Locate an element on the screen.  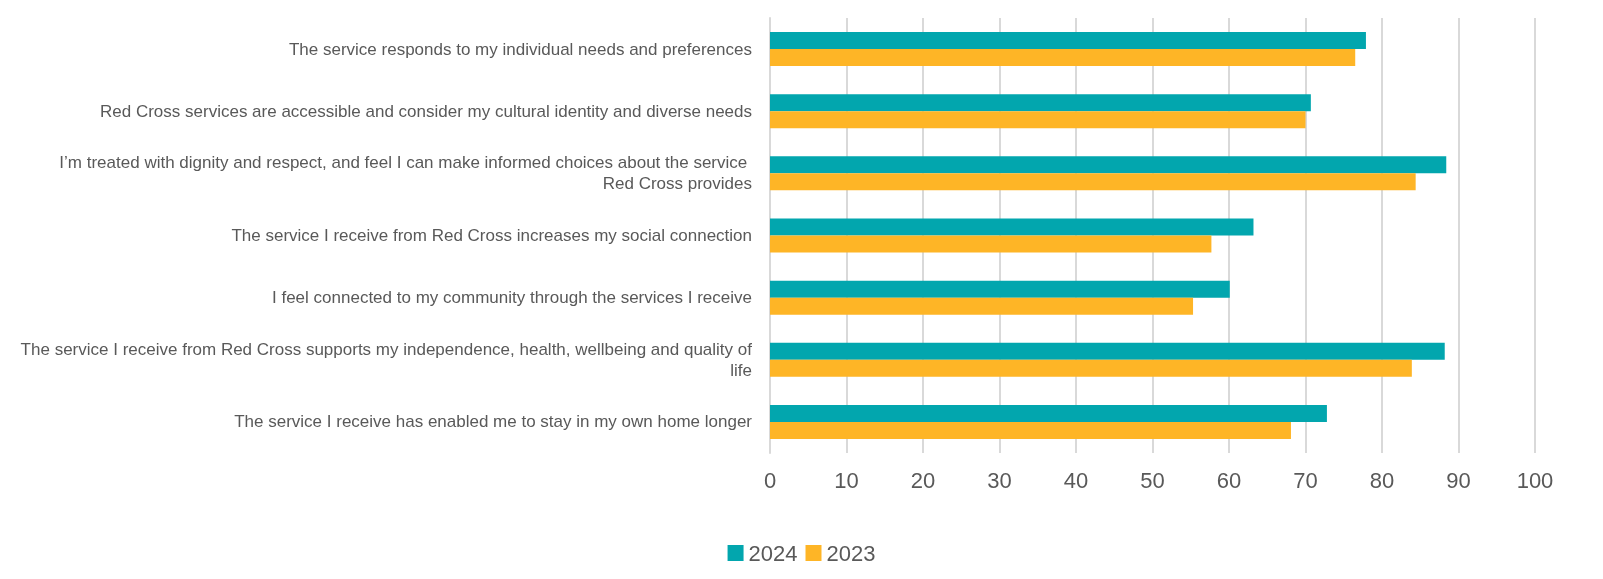
x-tick-label: 40 is located at coordinates (1076, 480).